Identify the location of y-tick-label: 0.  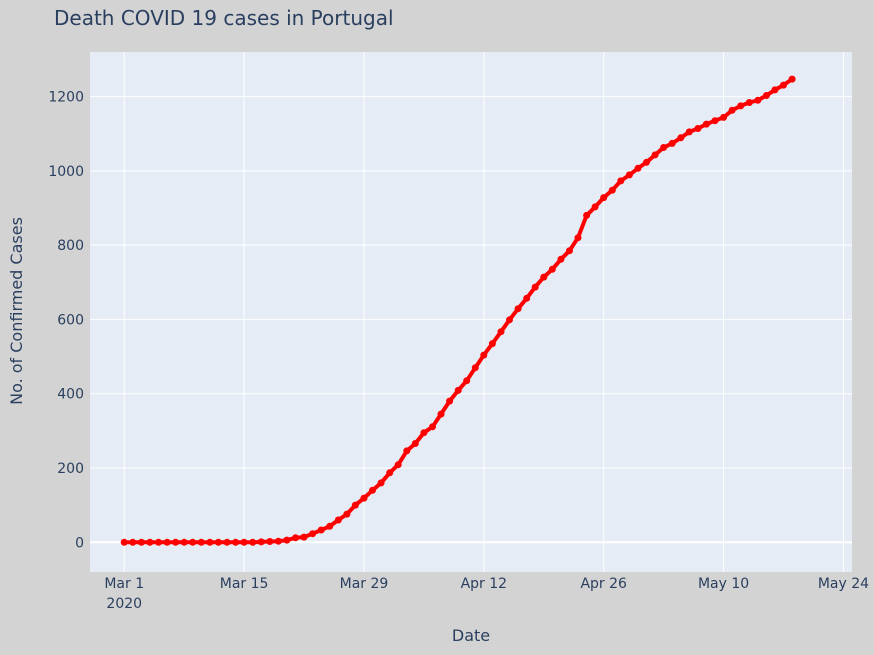
(79, 543).